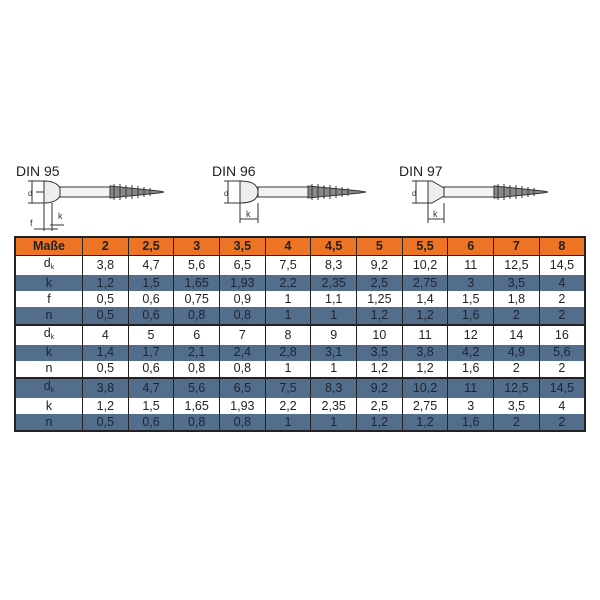  I want to click on table-row: k 1,2 1,5 1,65 1,93 2,2 2,35 2,5 2,75 3 3,5 4, so click(299, 283).